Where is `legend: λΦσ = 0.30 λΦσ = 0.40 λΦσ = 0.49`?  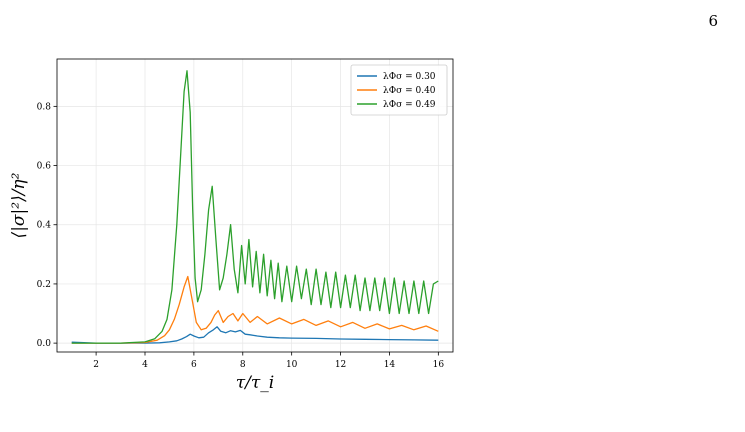 legend: λΦσ = 0.30 λΦσ = 0.40 λΦσ = 0.49 is located at coordinates (399, 90).